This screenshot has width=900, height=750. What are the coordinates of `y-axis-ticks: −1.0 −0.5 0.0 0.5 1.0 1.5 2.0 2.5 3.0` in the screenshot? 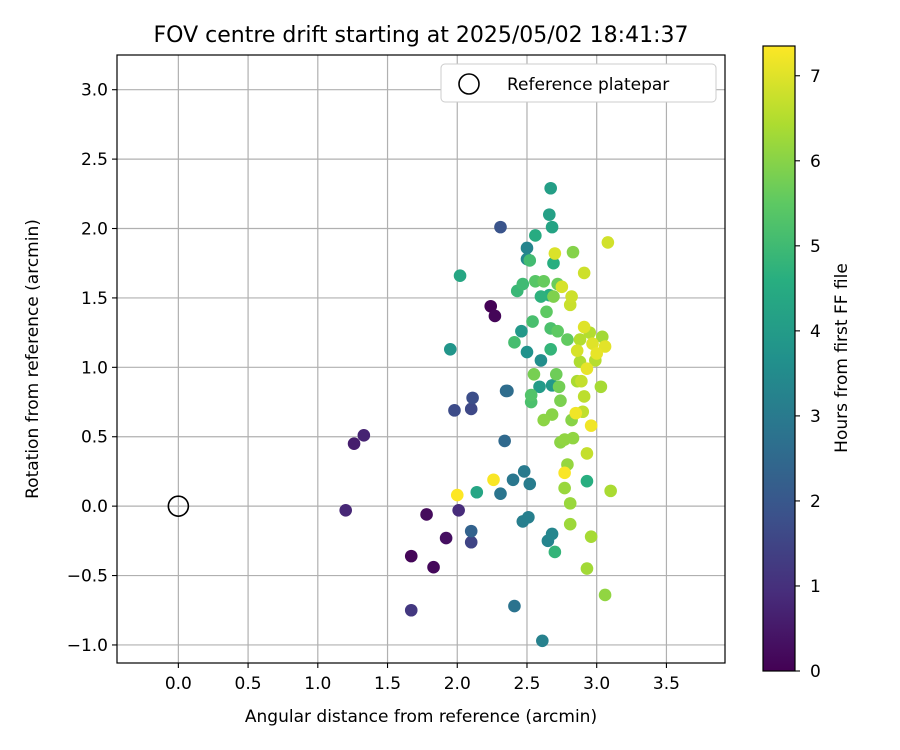 It's located at (92, 368).